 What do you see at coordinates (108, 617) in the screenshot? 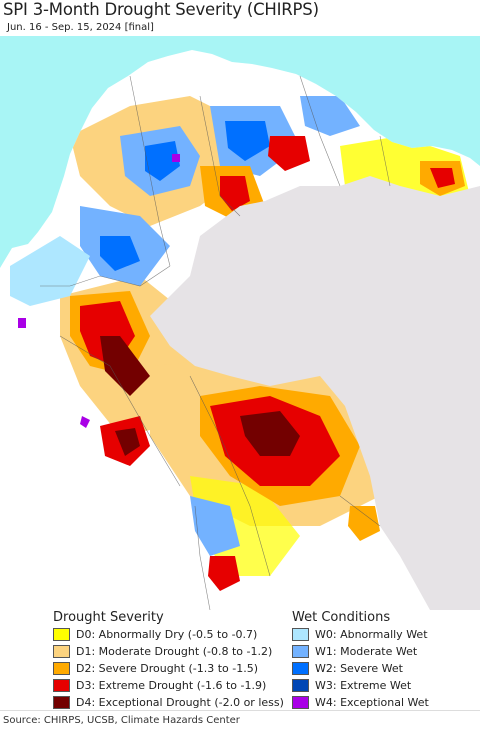
I see `drought-severity-heading: Drought Severity` at bounding box center [108, 617].